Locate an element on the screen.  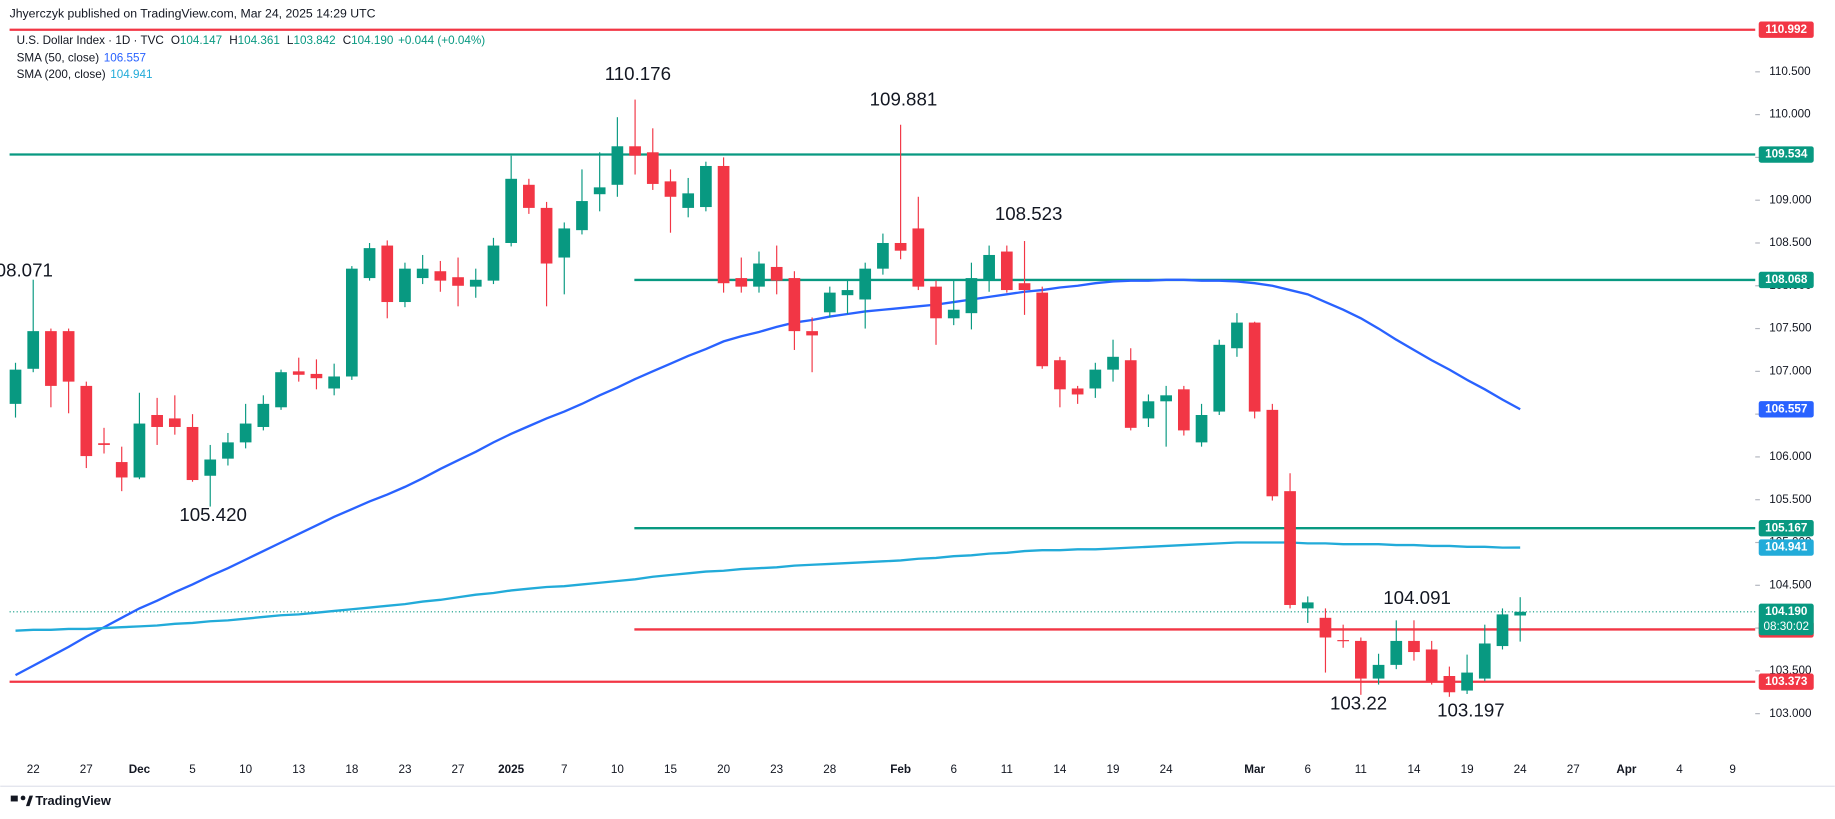
annotation: 103.197 is located at coordinates (1471, 709).